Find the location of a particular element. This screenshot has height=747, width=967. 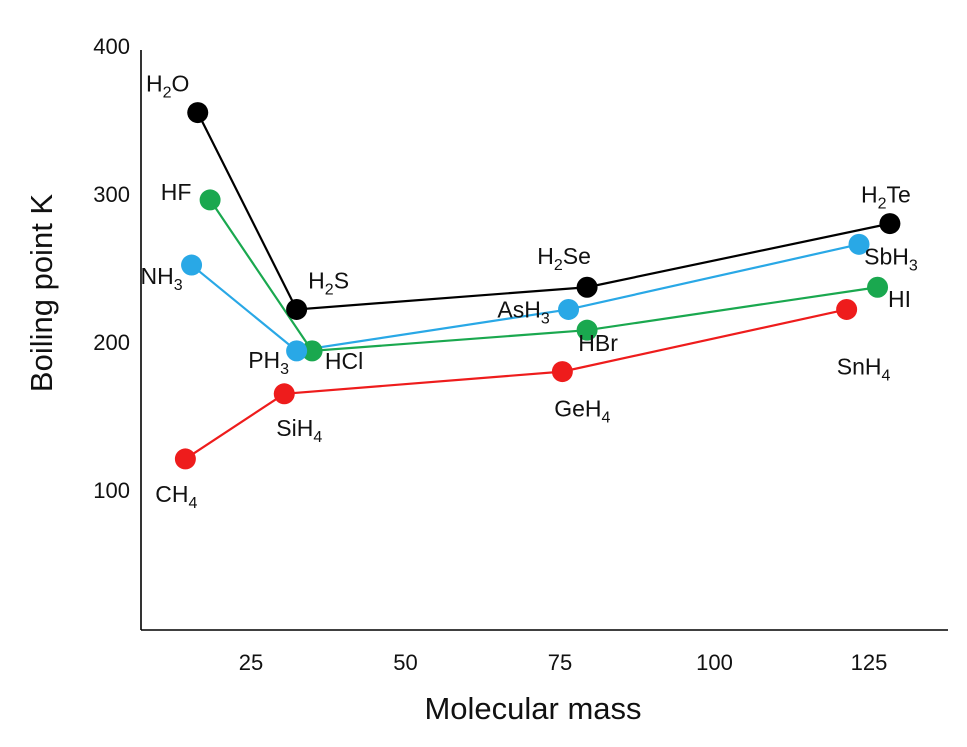

point-label-rest: Te is located at coordinates (899, 195).